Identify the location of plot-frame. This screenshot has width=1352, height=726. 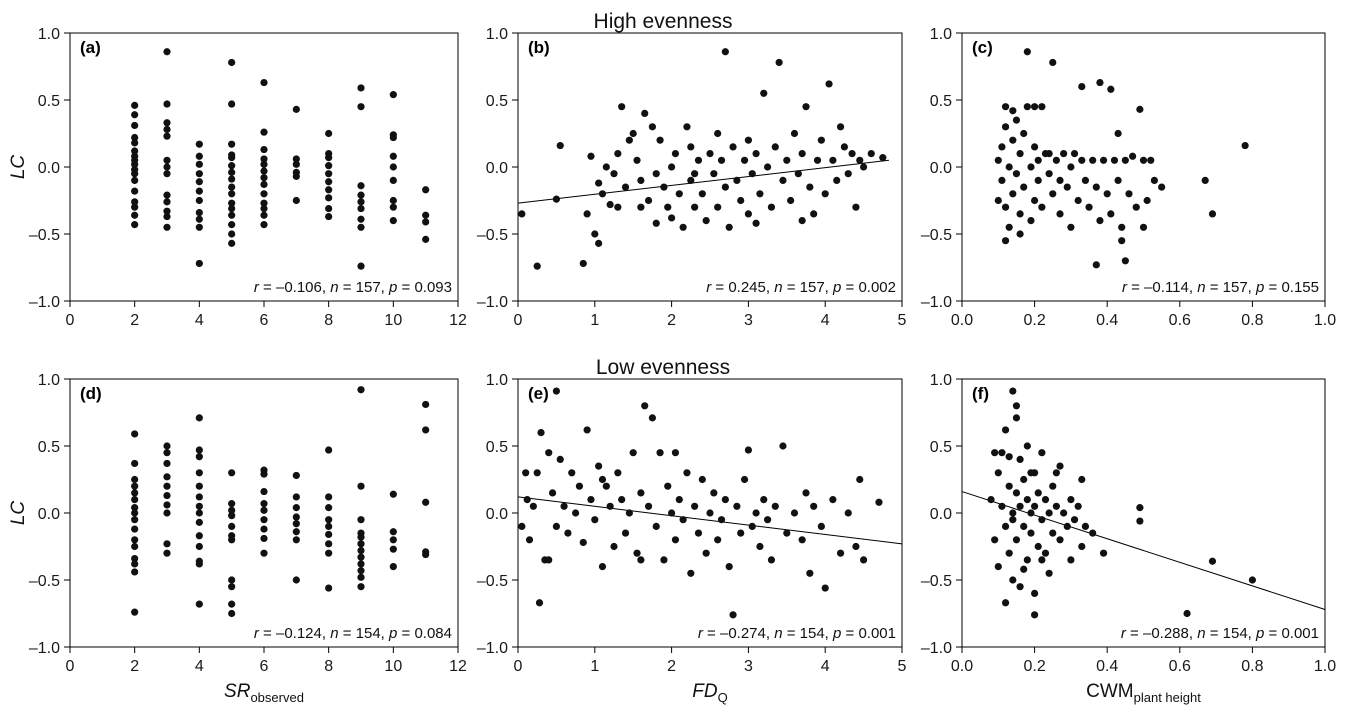
(710, 167).